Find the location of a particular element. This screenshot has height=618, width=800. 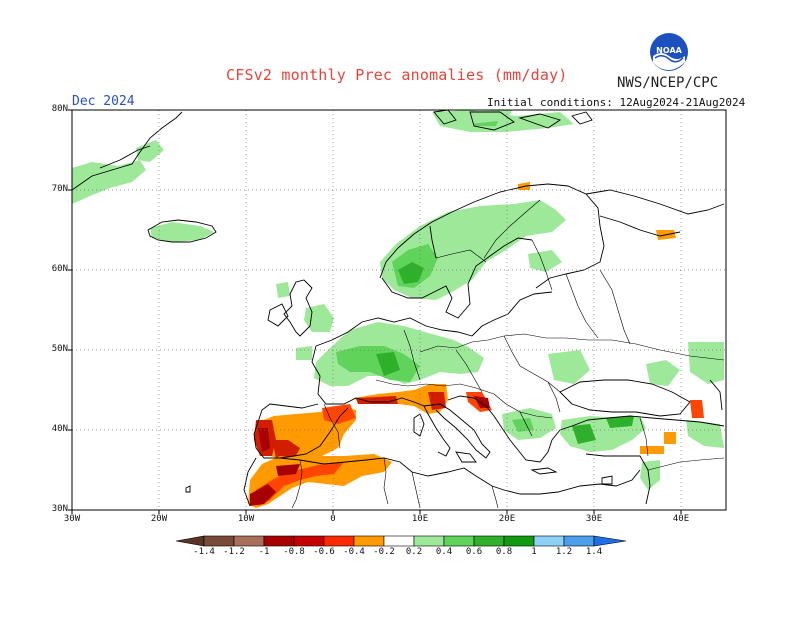

lon-label: 30W is located at coordinates (72, 519).